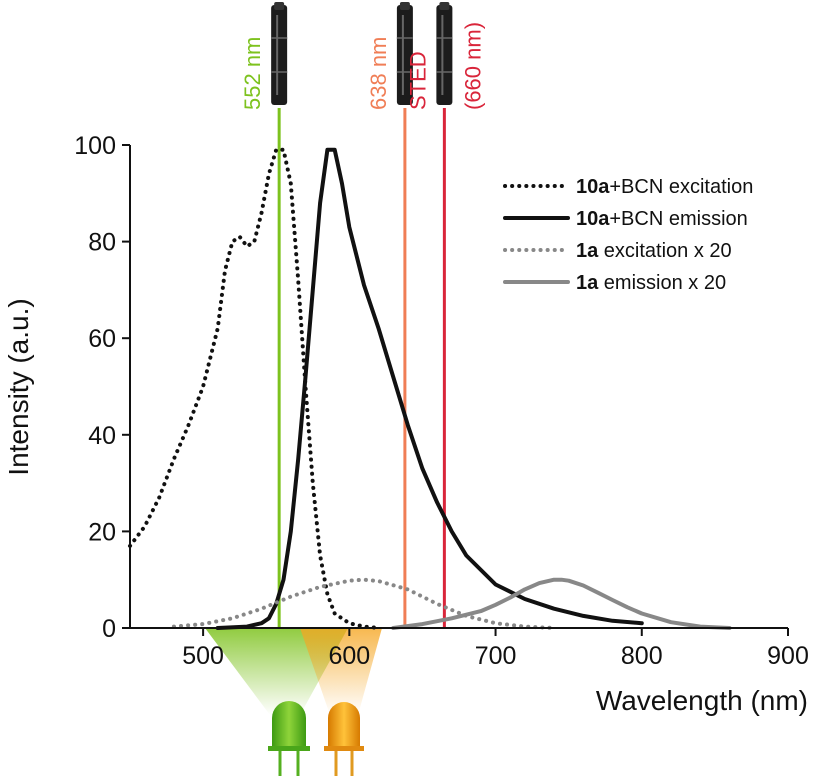 The width and height of the screenshot is (817, 780). What do you see at coordinates (252, 73) in the screenshot?
I see `laser-label-0: 552 nm` at bounding box center [252, 73].